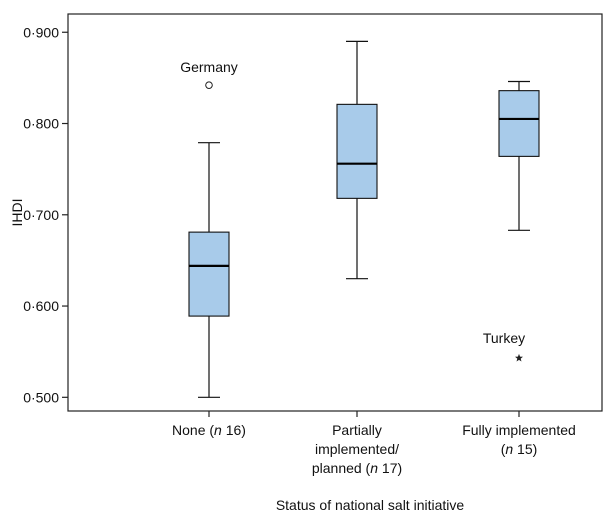 Image resolution: width=606 pixels, height=522 pixels. I want to click on x-category-label: (n 15), so click(519, 449).